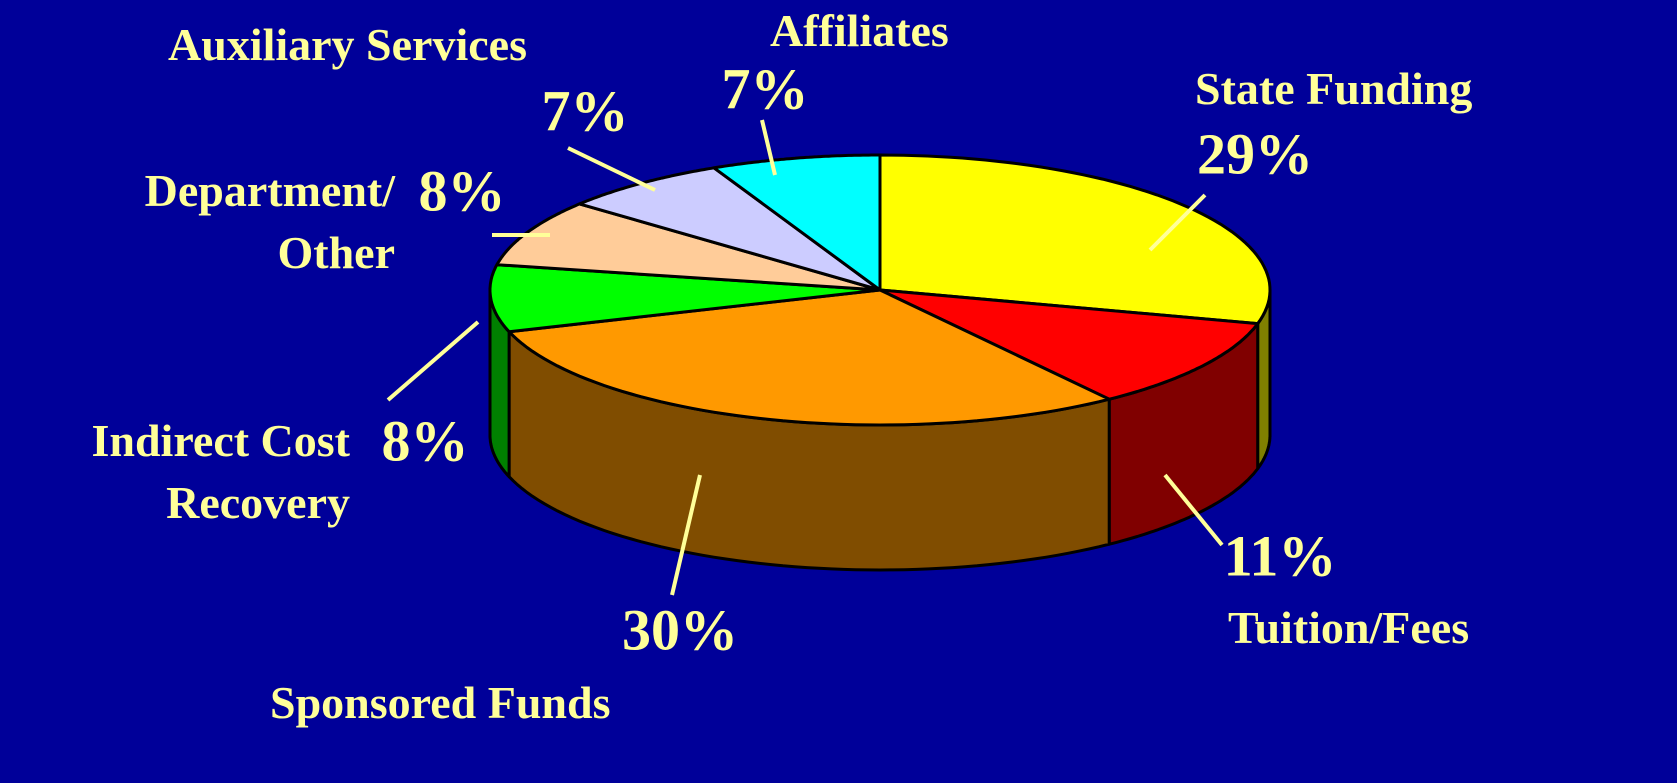 This screenshot has width=1677, height=783. Describe the element at coordinates (220, 471) in the screenshot. I see `category-label: Indirect Cost Recovery` at that location.